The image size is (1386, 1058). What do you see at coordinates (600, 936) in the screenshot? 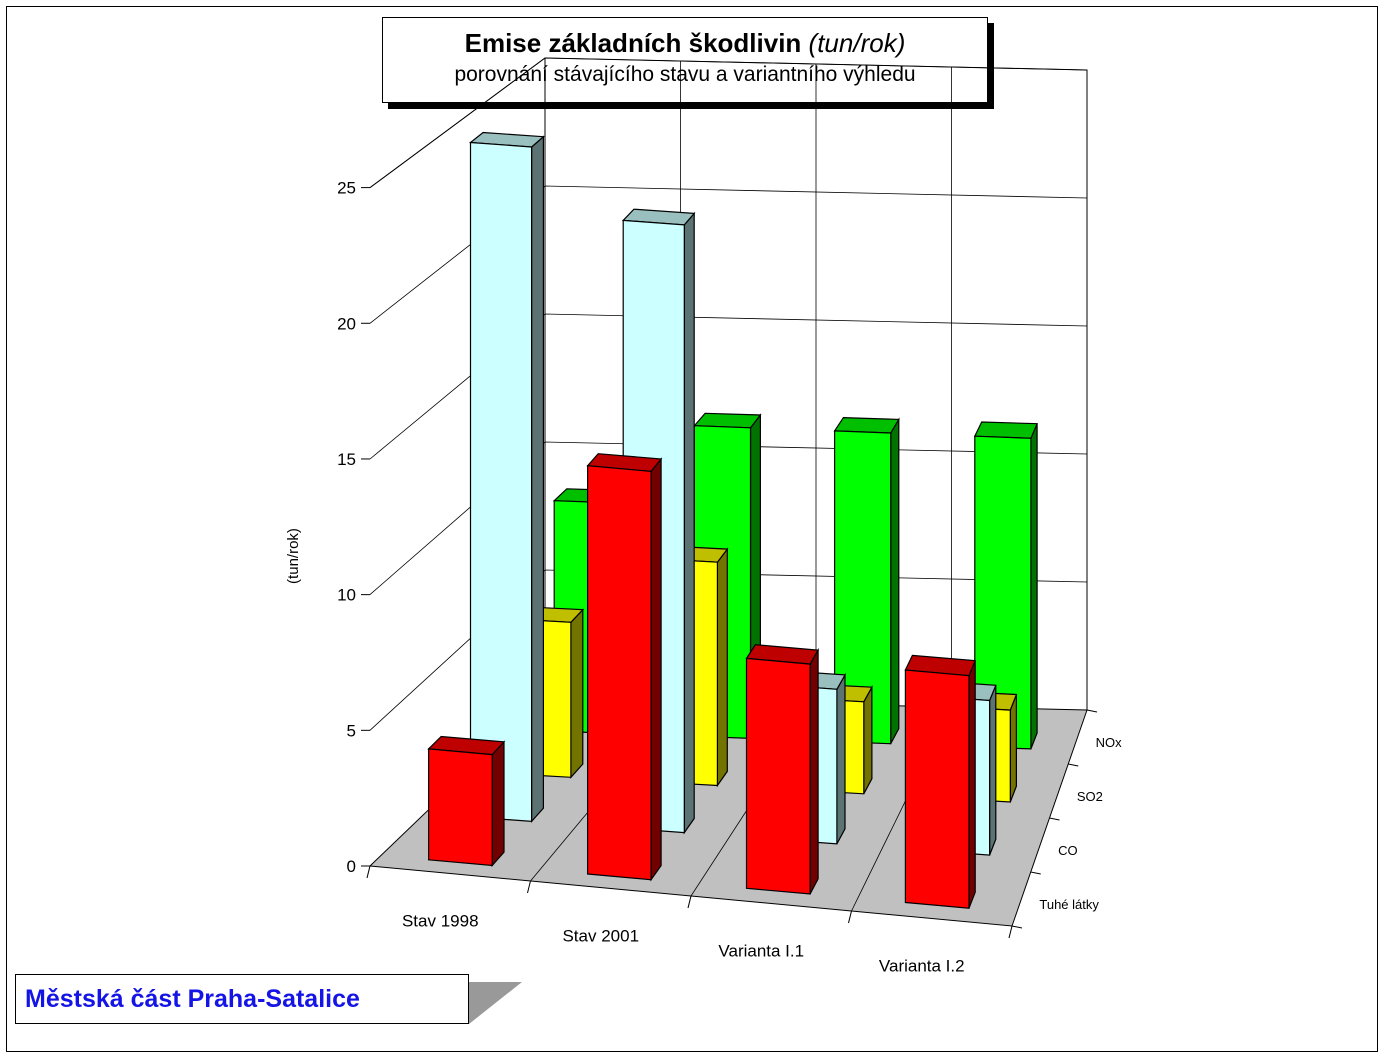
I see `category-label: Stav 2001` at bounding box center [600, 936].